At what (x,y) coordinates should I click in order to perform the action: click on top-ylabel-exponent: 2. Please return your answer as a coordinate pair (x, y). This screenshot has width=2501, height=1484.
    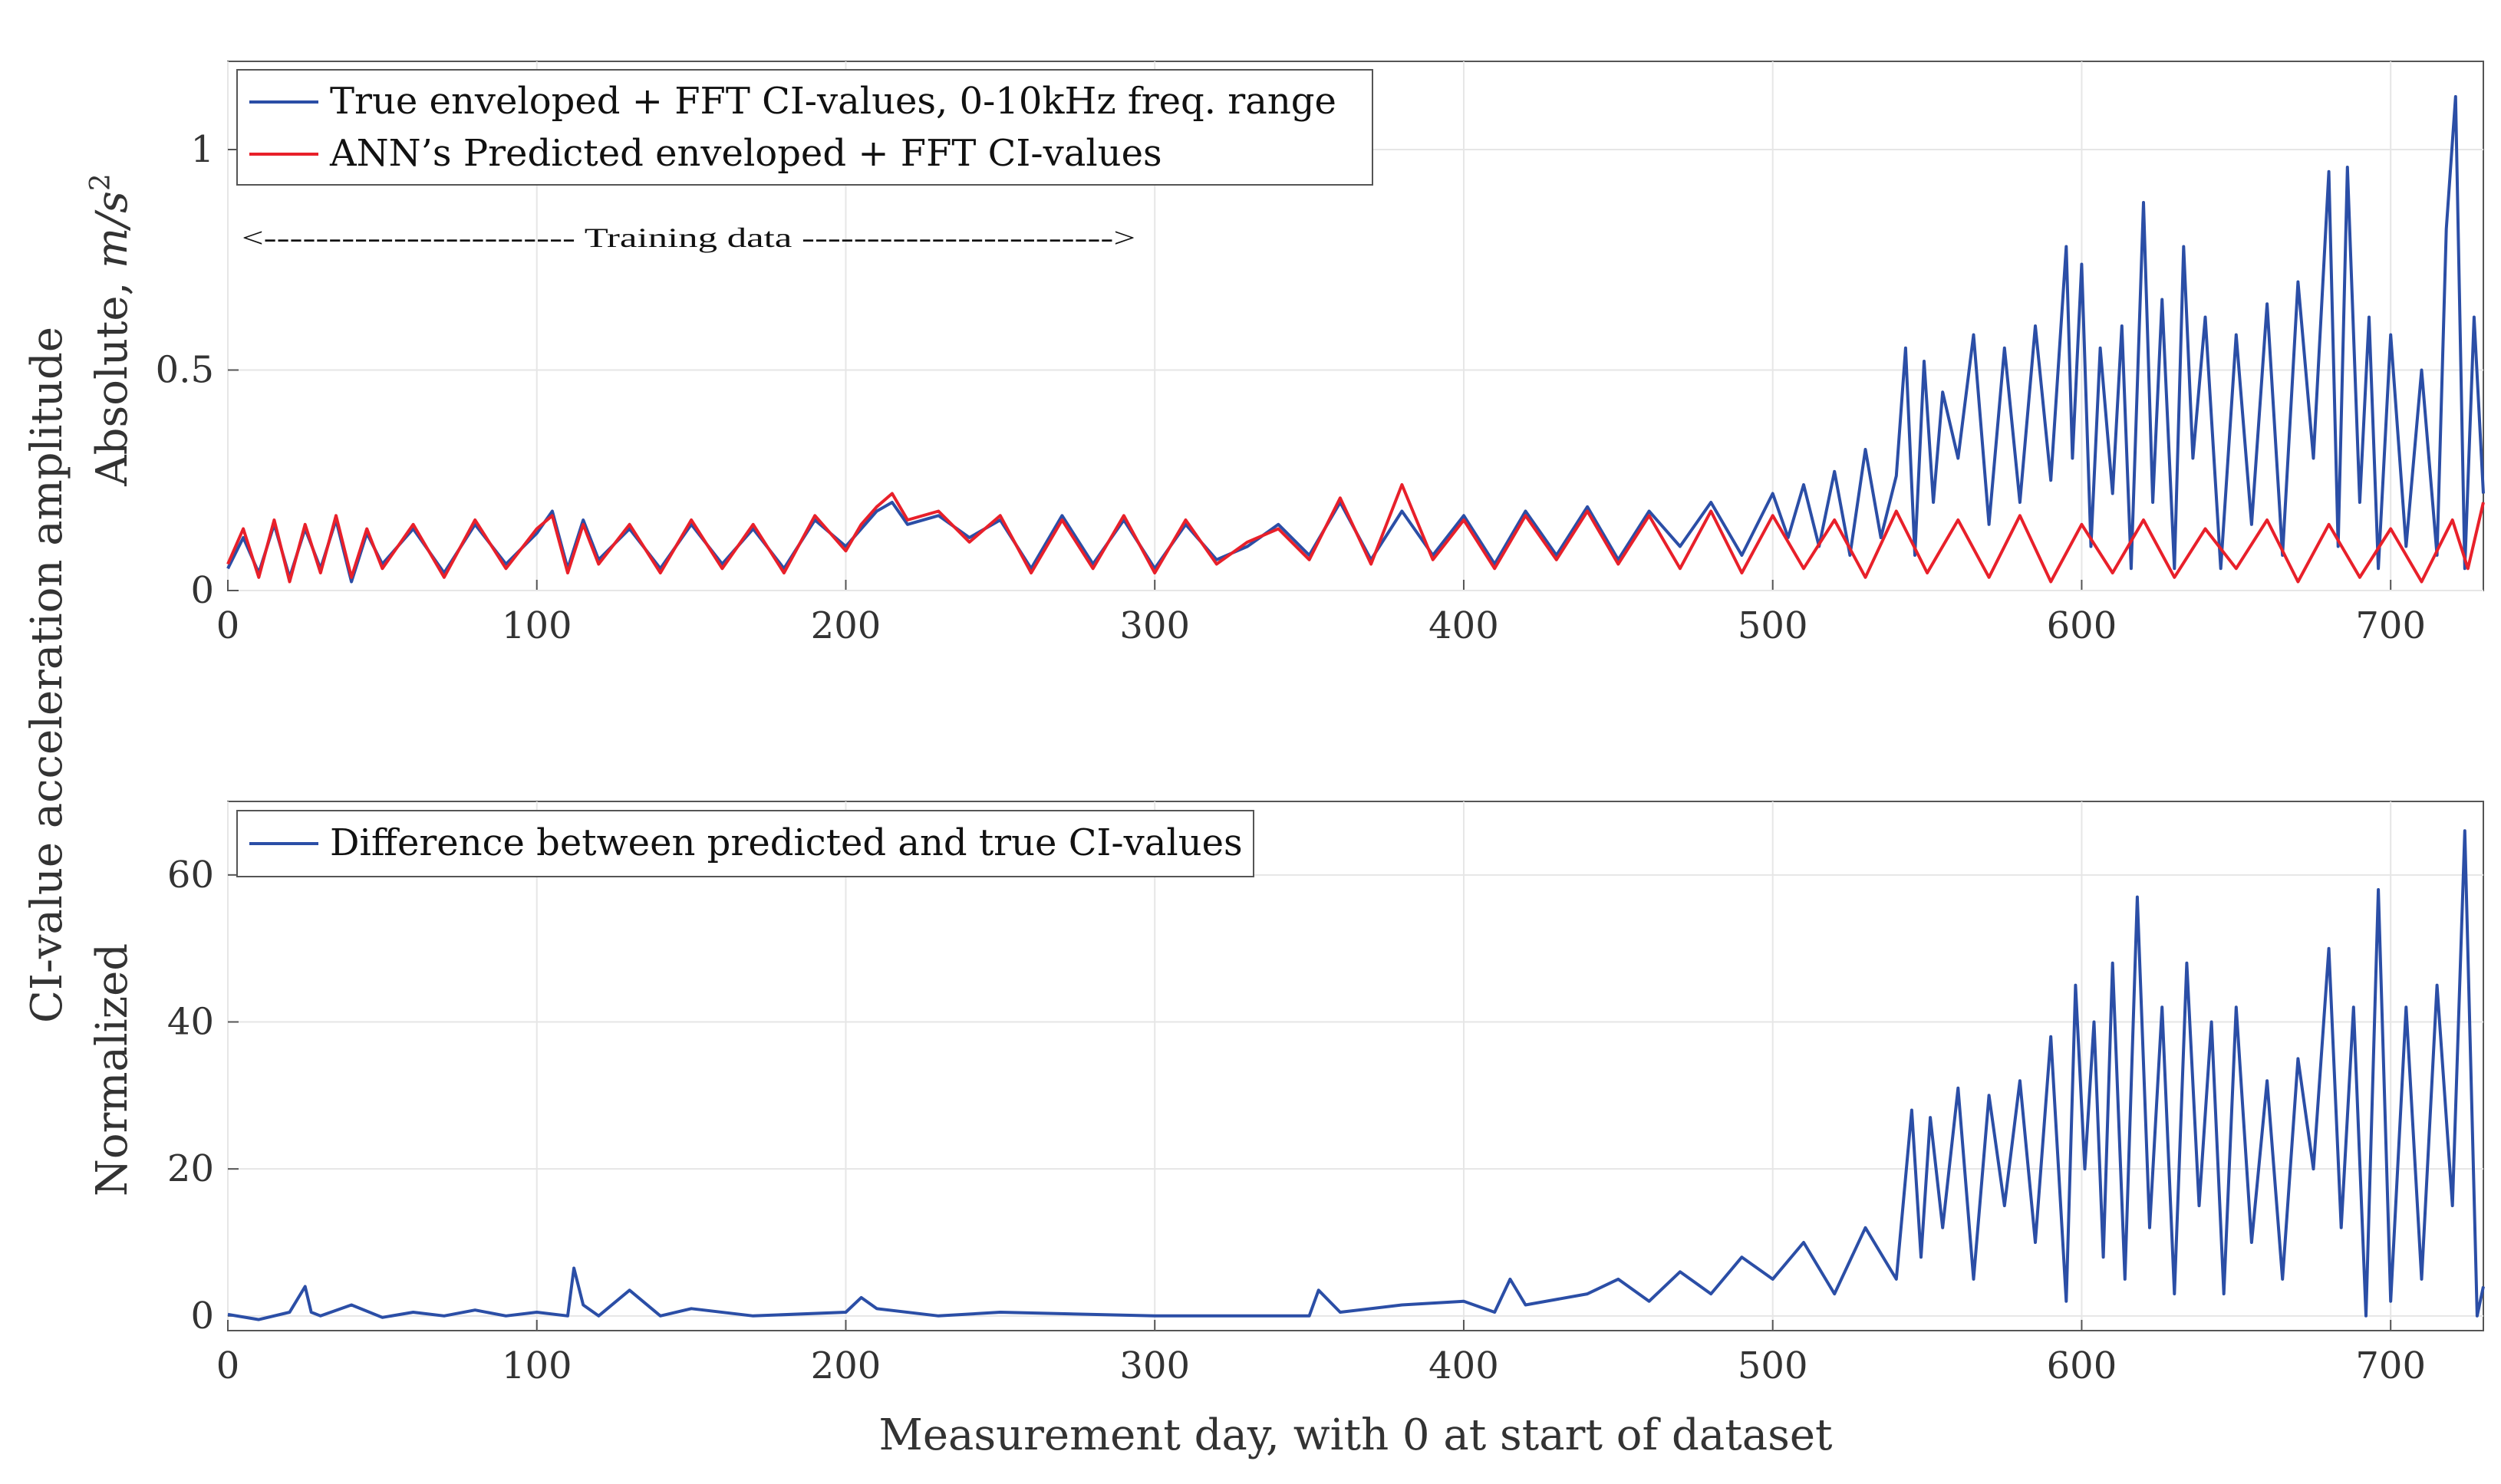
    Looking at the image, I should click on (101, 182).